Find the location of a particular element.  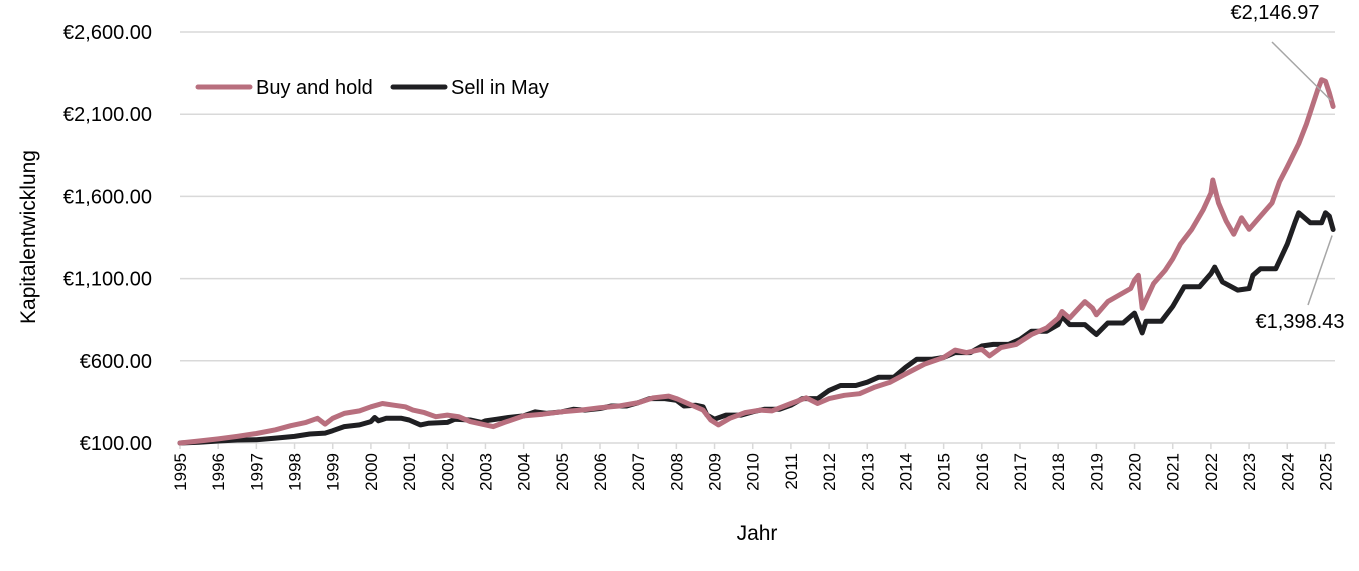

x-tick-label: 2025 is located at coordinates (1325, 472).